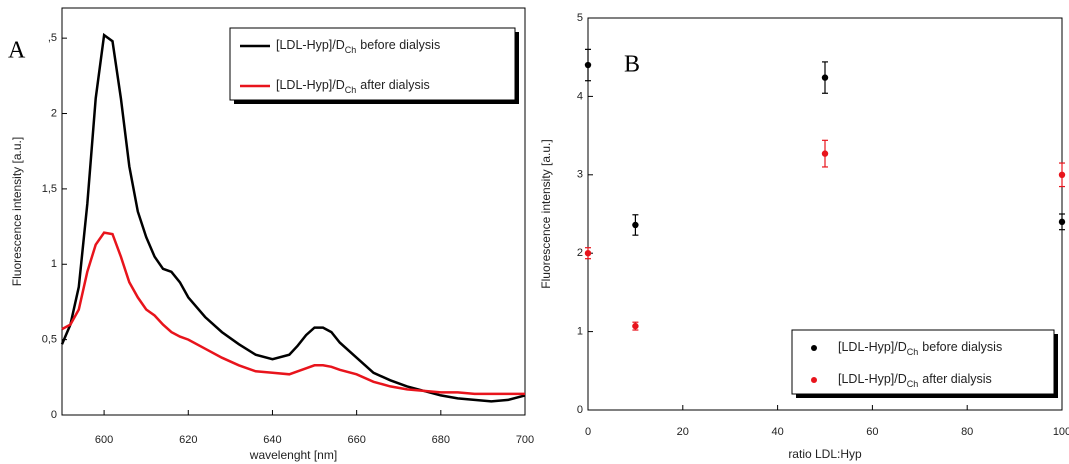 This screenshot has height=464, width=1069. Describe the element at coordinates (49, 189) in the screenshot. I see `y-tick-label: 1,5` at that location.